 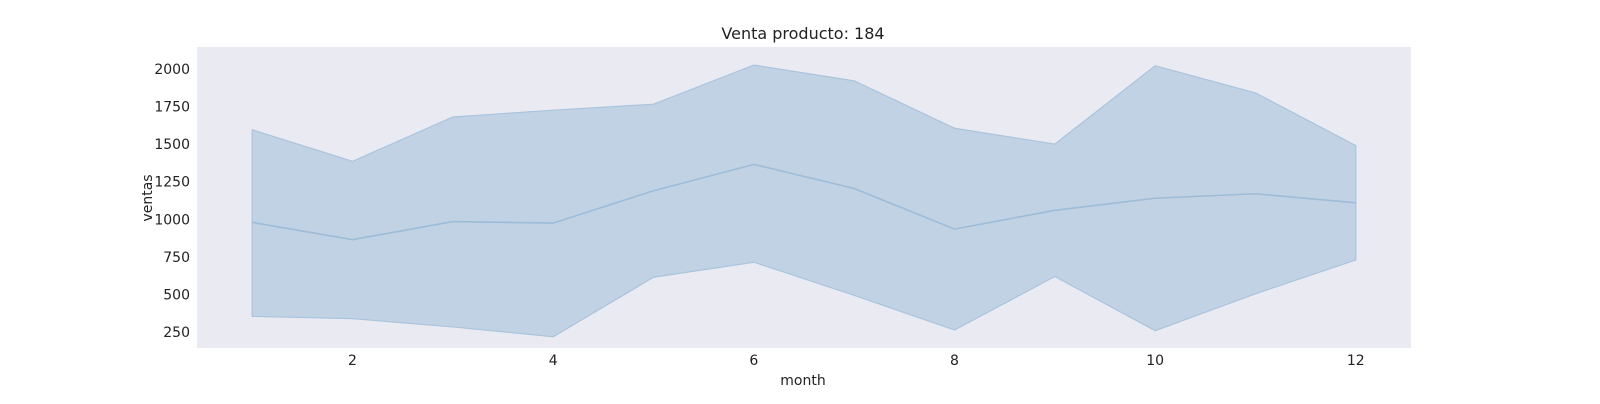 I want to click on y-tick-label: 1250, so click(x=172, y=183).